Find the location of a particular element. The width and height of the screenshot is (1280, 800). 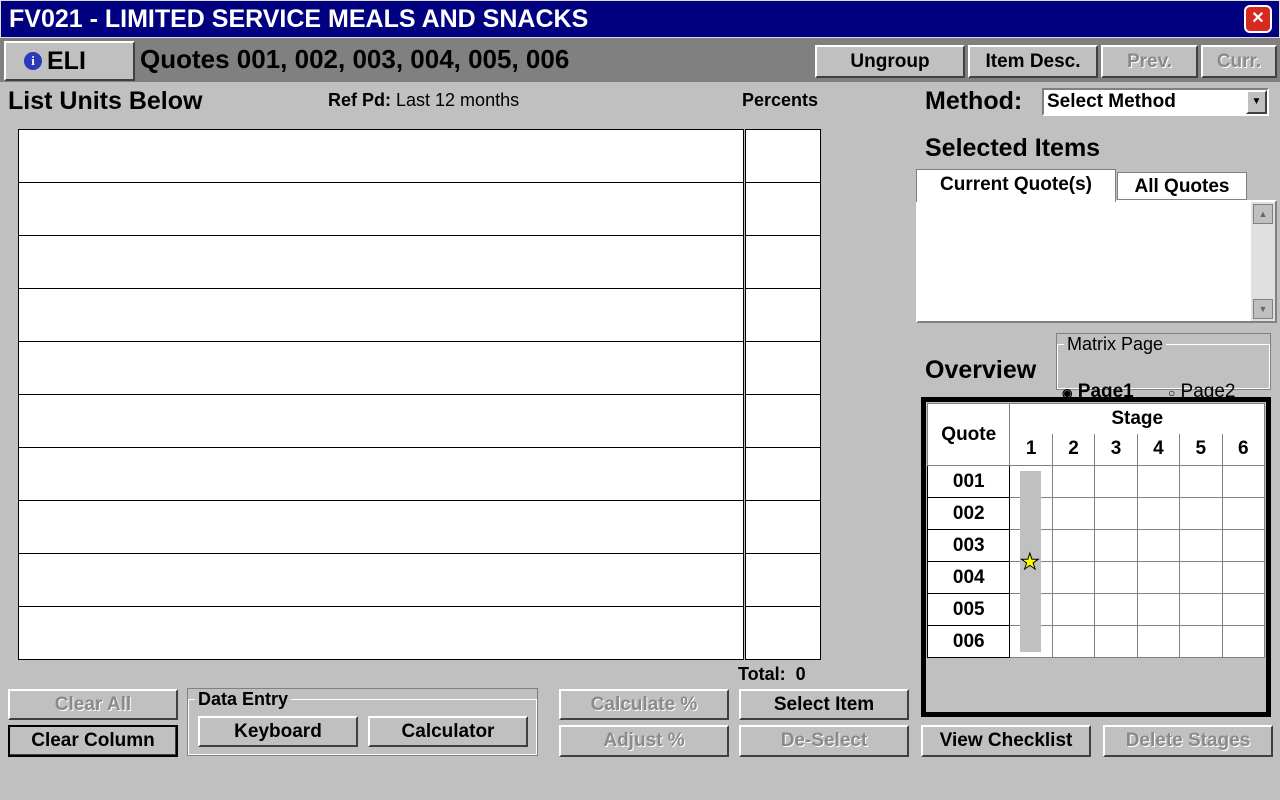

radio-page2: ○ Page2 is located at coordinates (1201, 392).